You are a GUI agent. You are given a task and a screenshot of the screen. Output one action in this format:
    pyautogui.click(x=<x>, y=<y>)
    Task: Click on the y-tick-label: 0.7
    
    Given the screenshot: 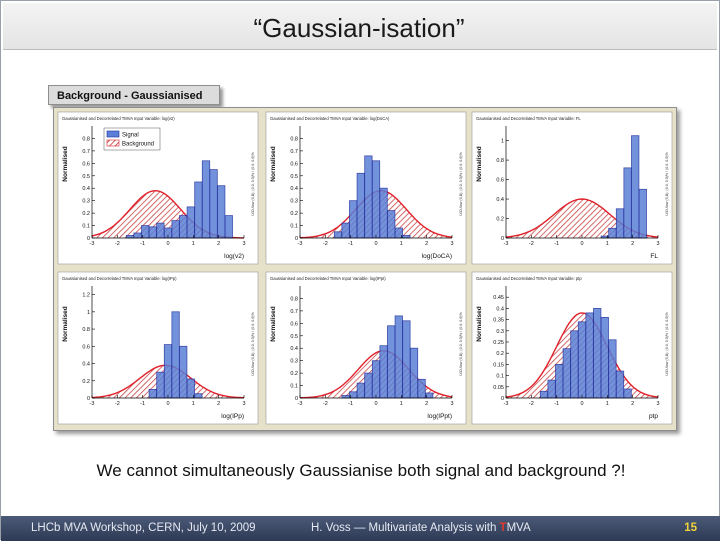 What is the action you would take?
    pyautogui.click(x=294, y=312)
    